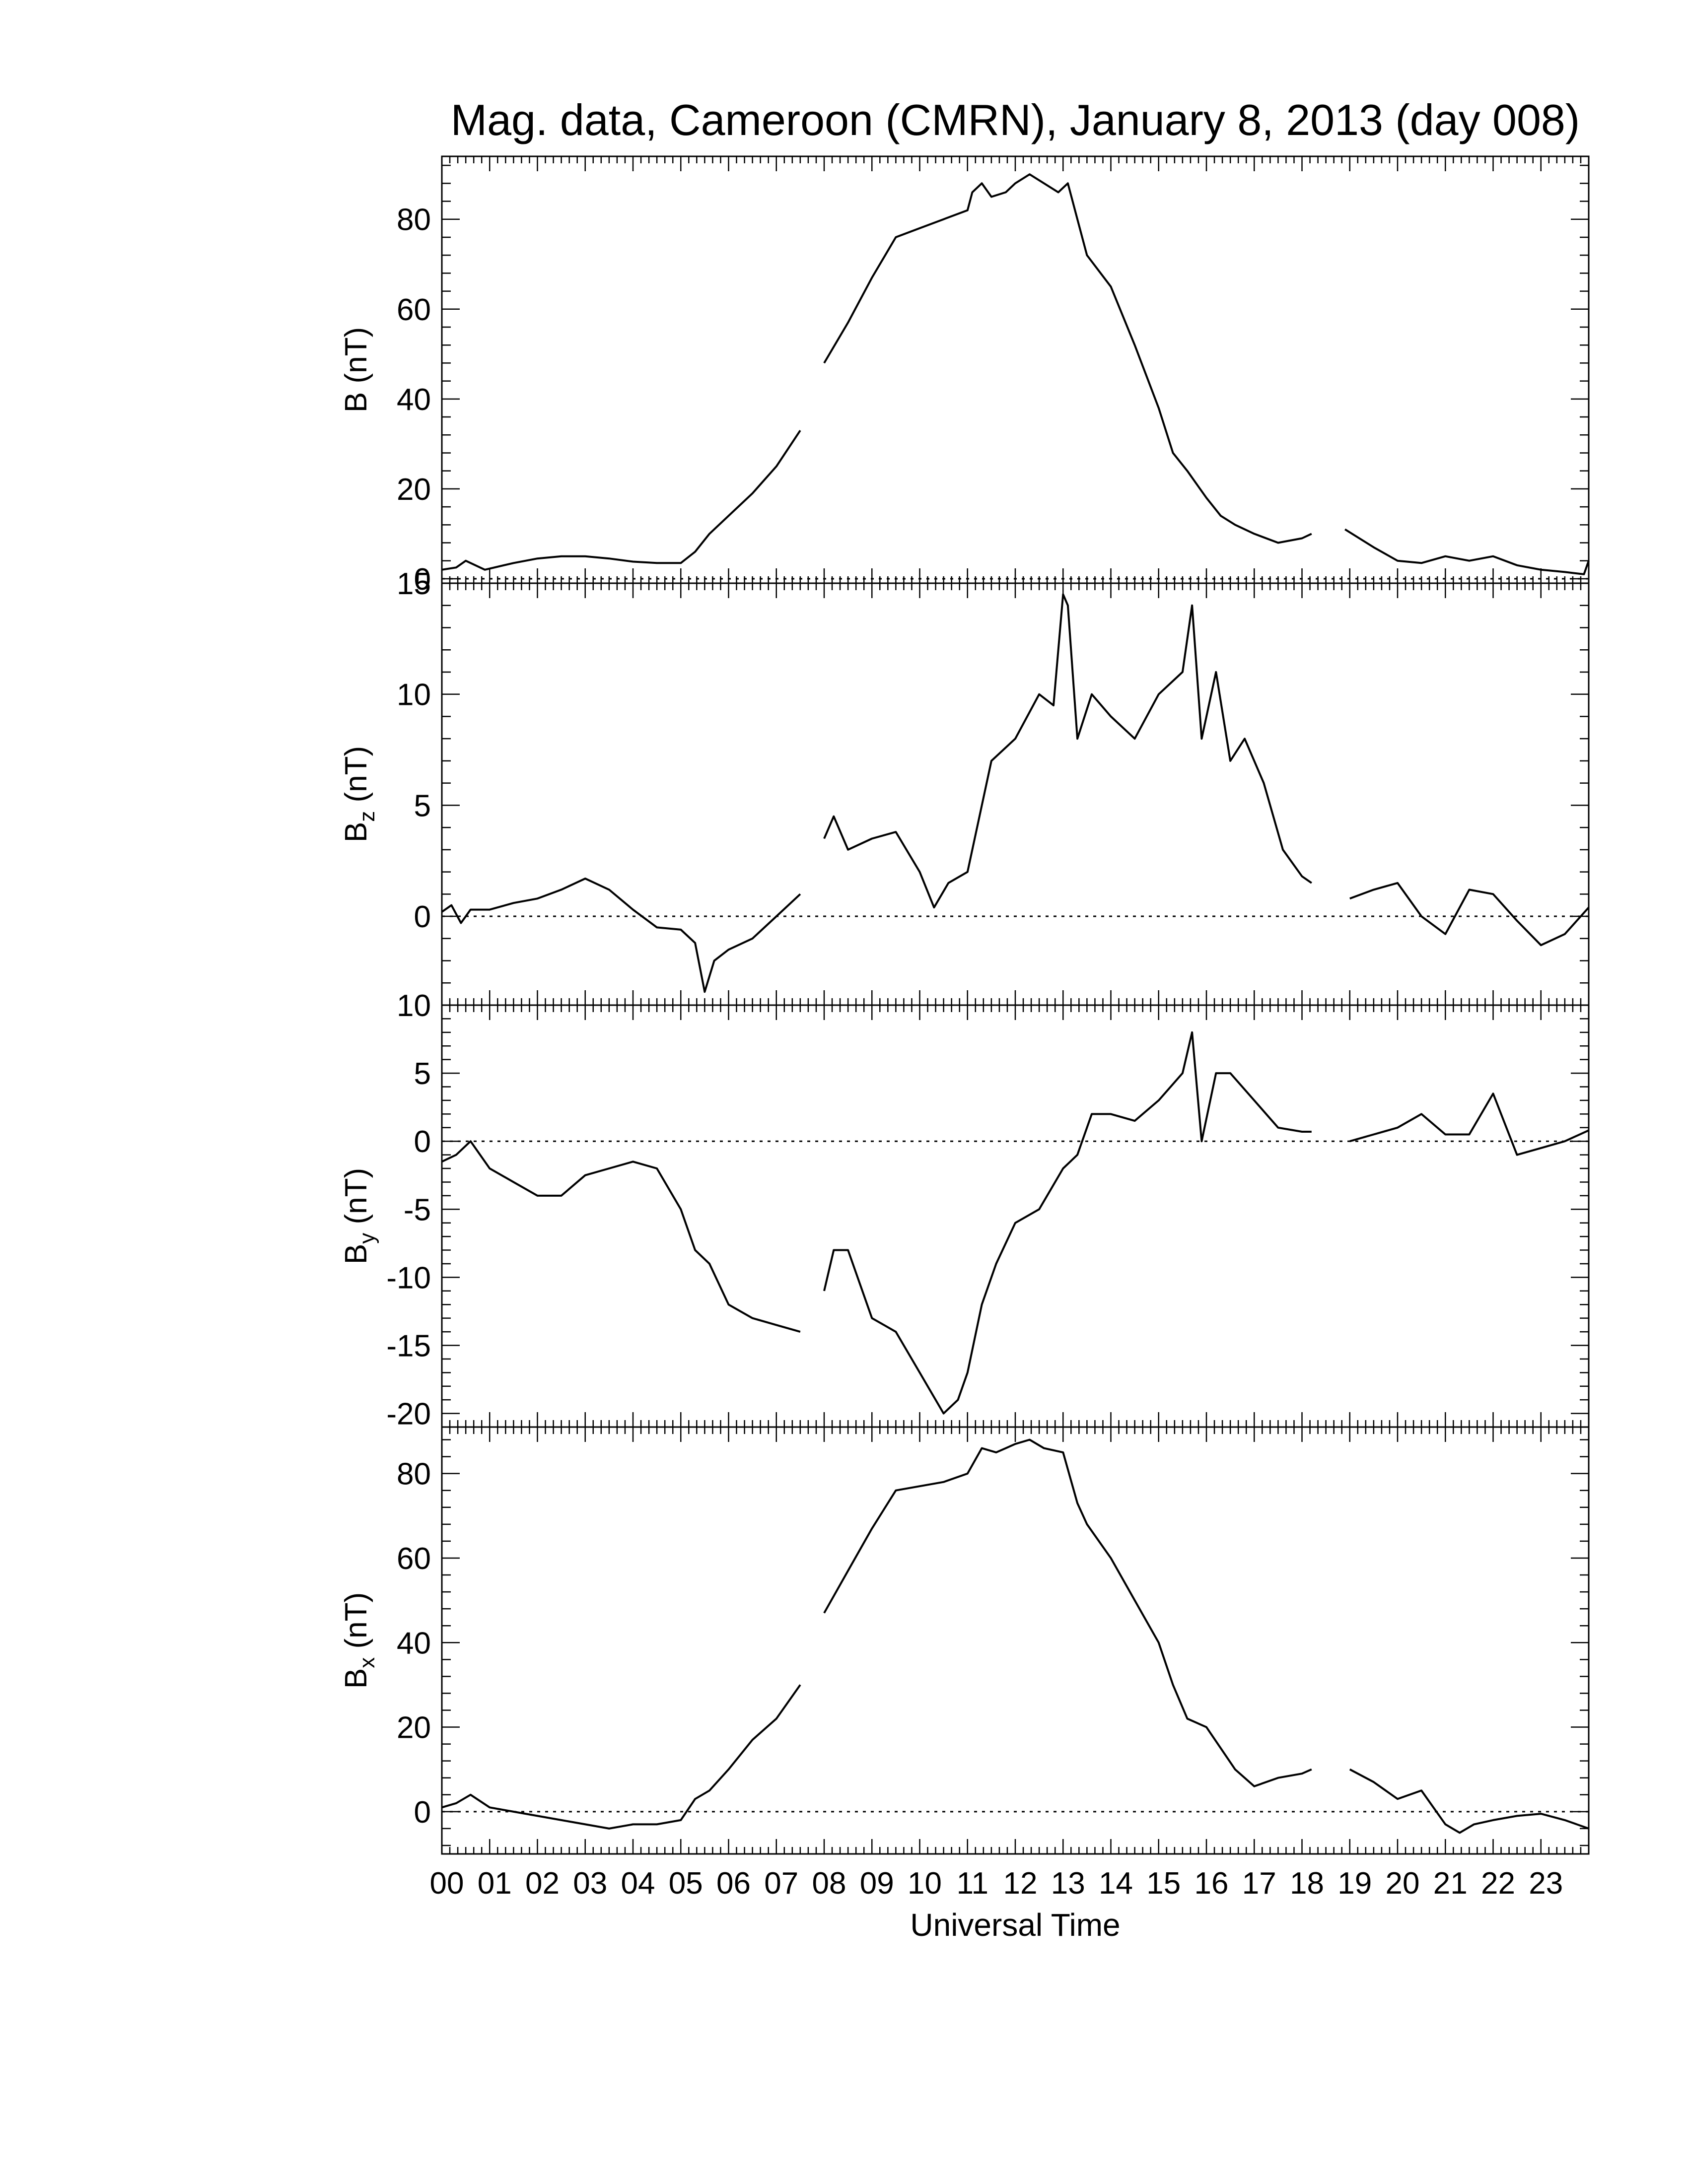  What do you see at coordinates (359, 1216) in the screenshot?
I see `y-axis-label: By (nT)` at bounding box center [359, 1216].